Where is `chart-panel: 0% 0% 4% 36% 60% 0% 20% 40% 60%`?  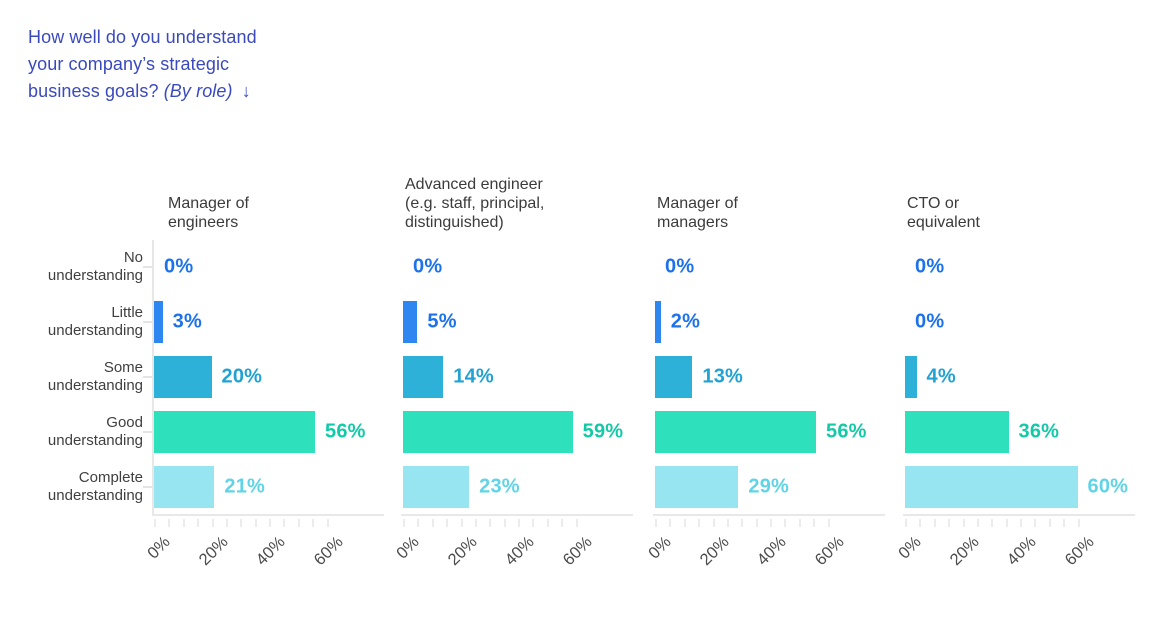 chart-panel: 0% 0% 4% 36% 60% 0% 20% 40% 60% is located at coordinates (1015, 404).